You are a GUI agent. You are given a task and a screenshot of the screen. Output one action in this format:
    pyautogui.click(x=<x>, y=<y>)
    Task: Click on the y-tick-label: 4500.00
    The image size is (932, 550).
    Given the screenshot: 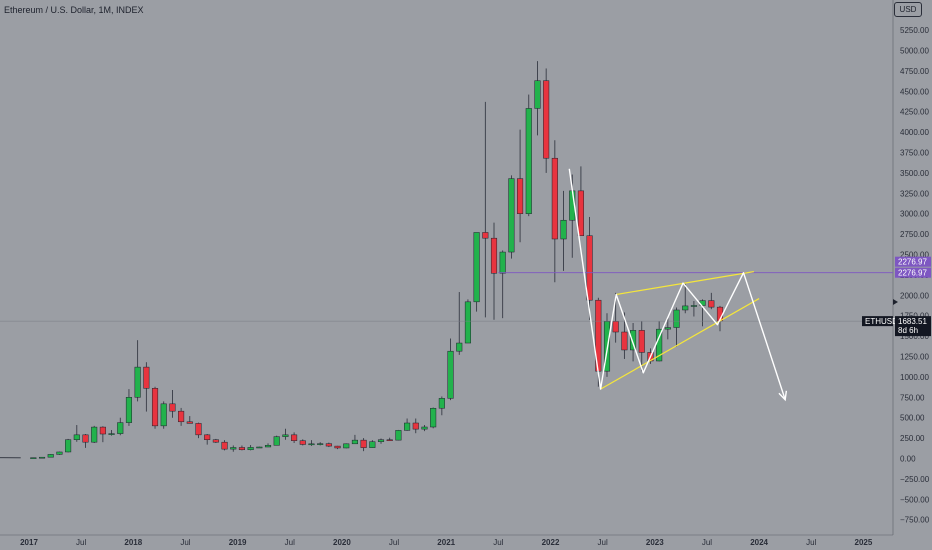 What is the action you would take?
    pyautogui.click(x=914, y=91)
    